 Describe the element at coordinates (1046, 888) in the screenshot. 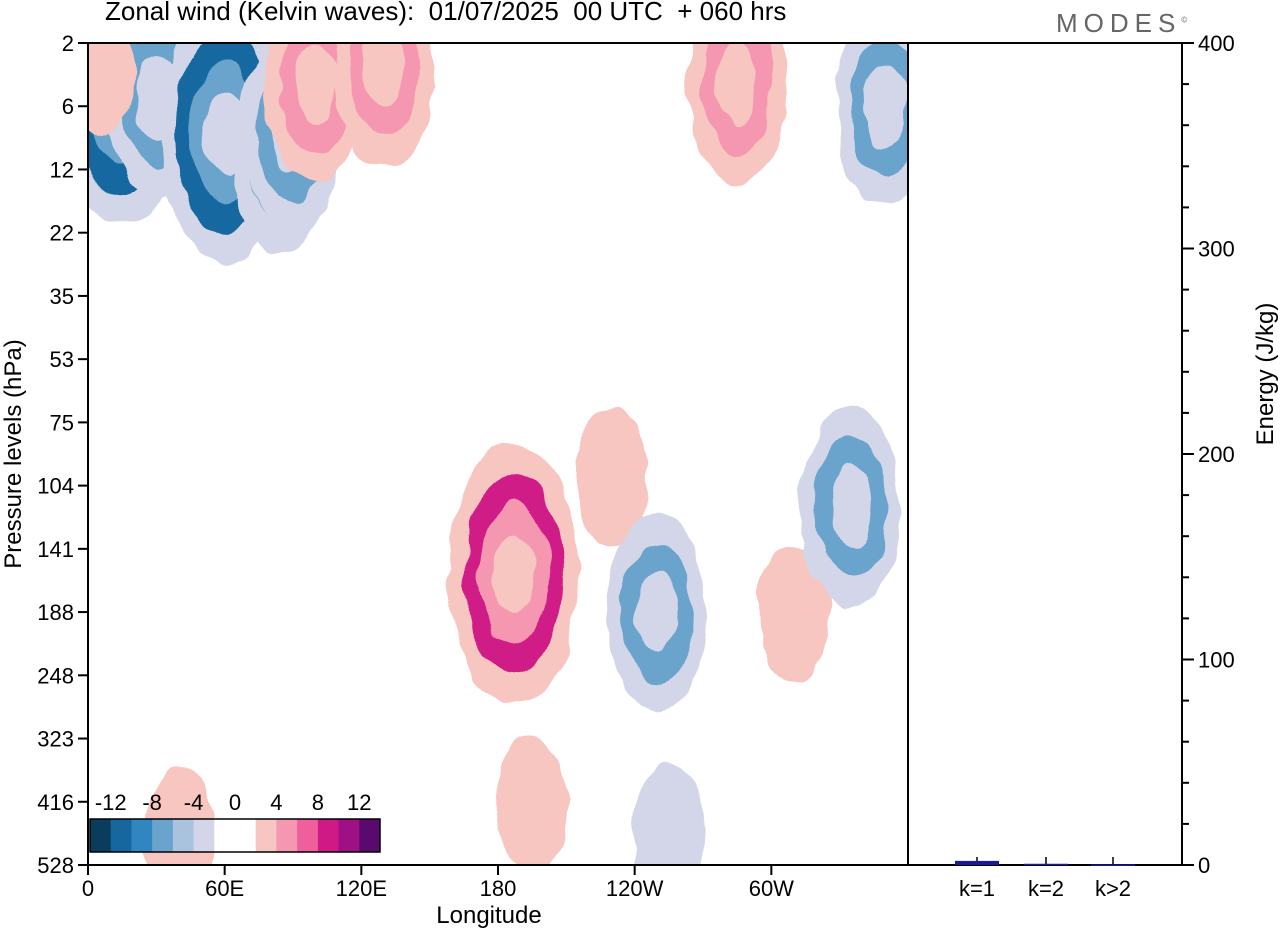

I see `energy-x-label-1: k=2` at that location.